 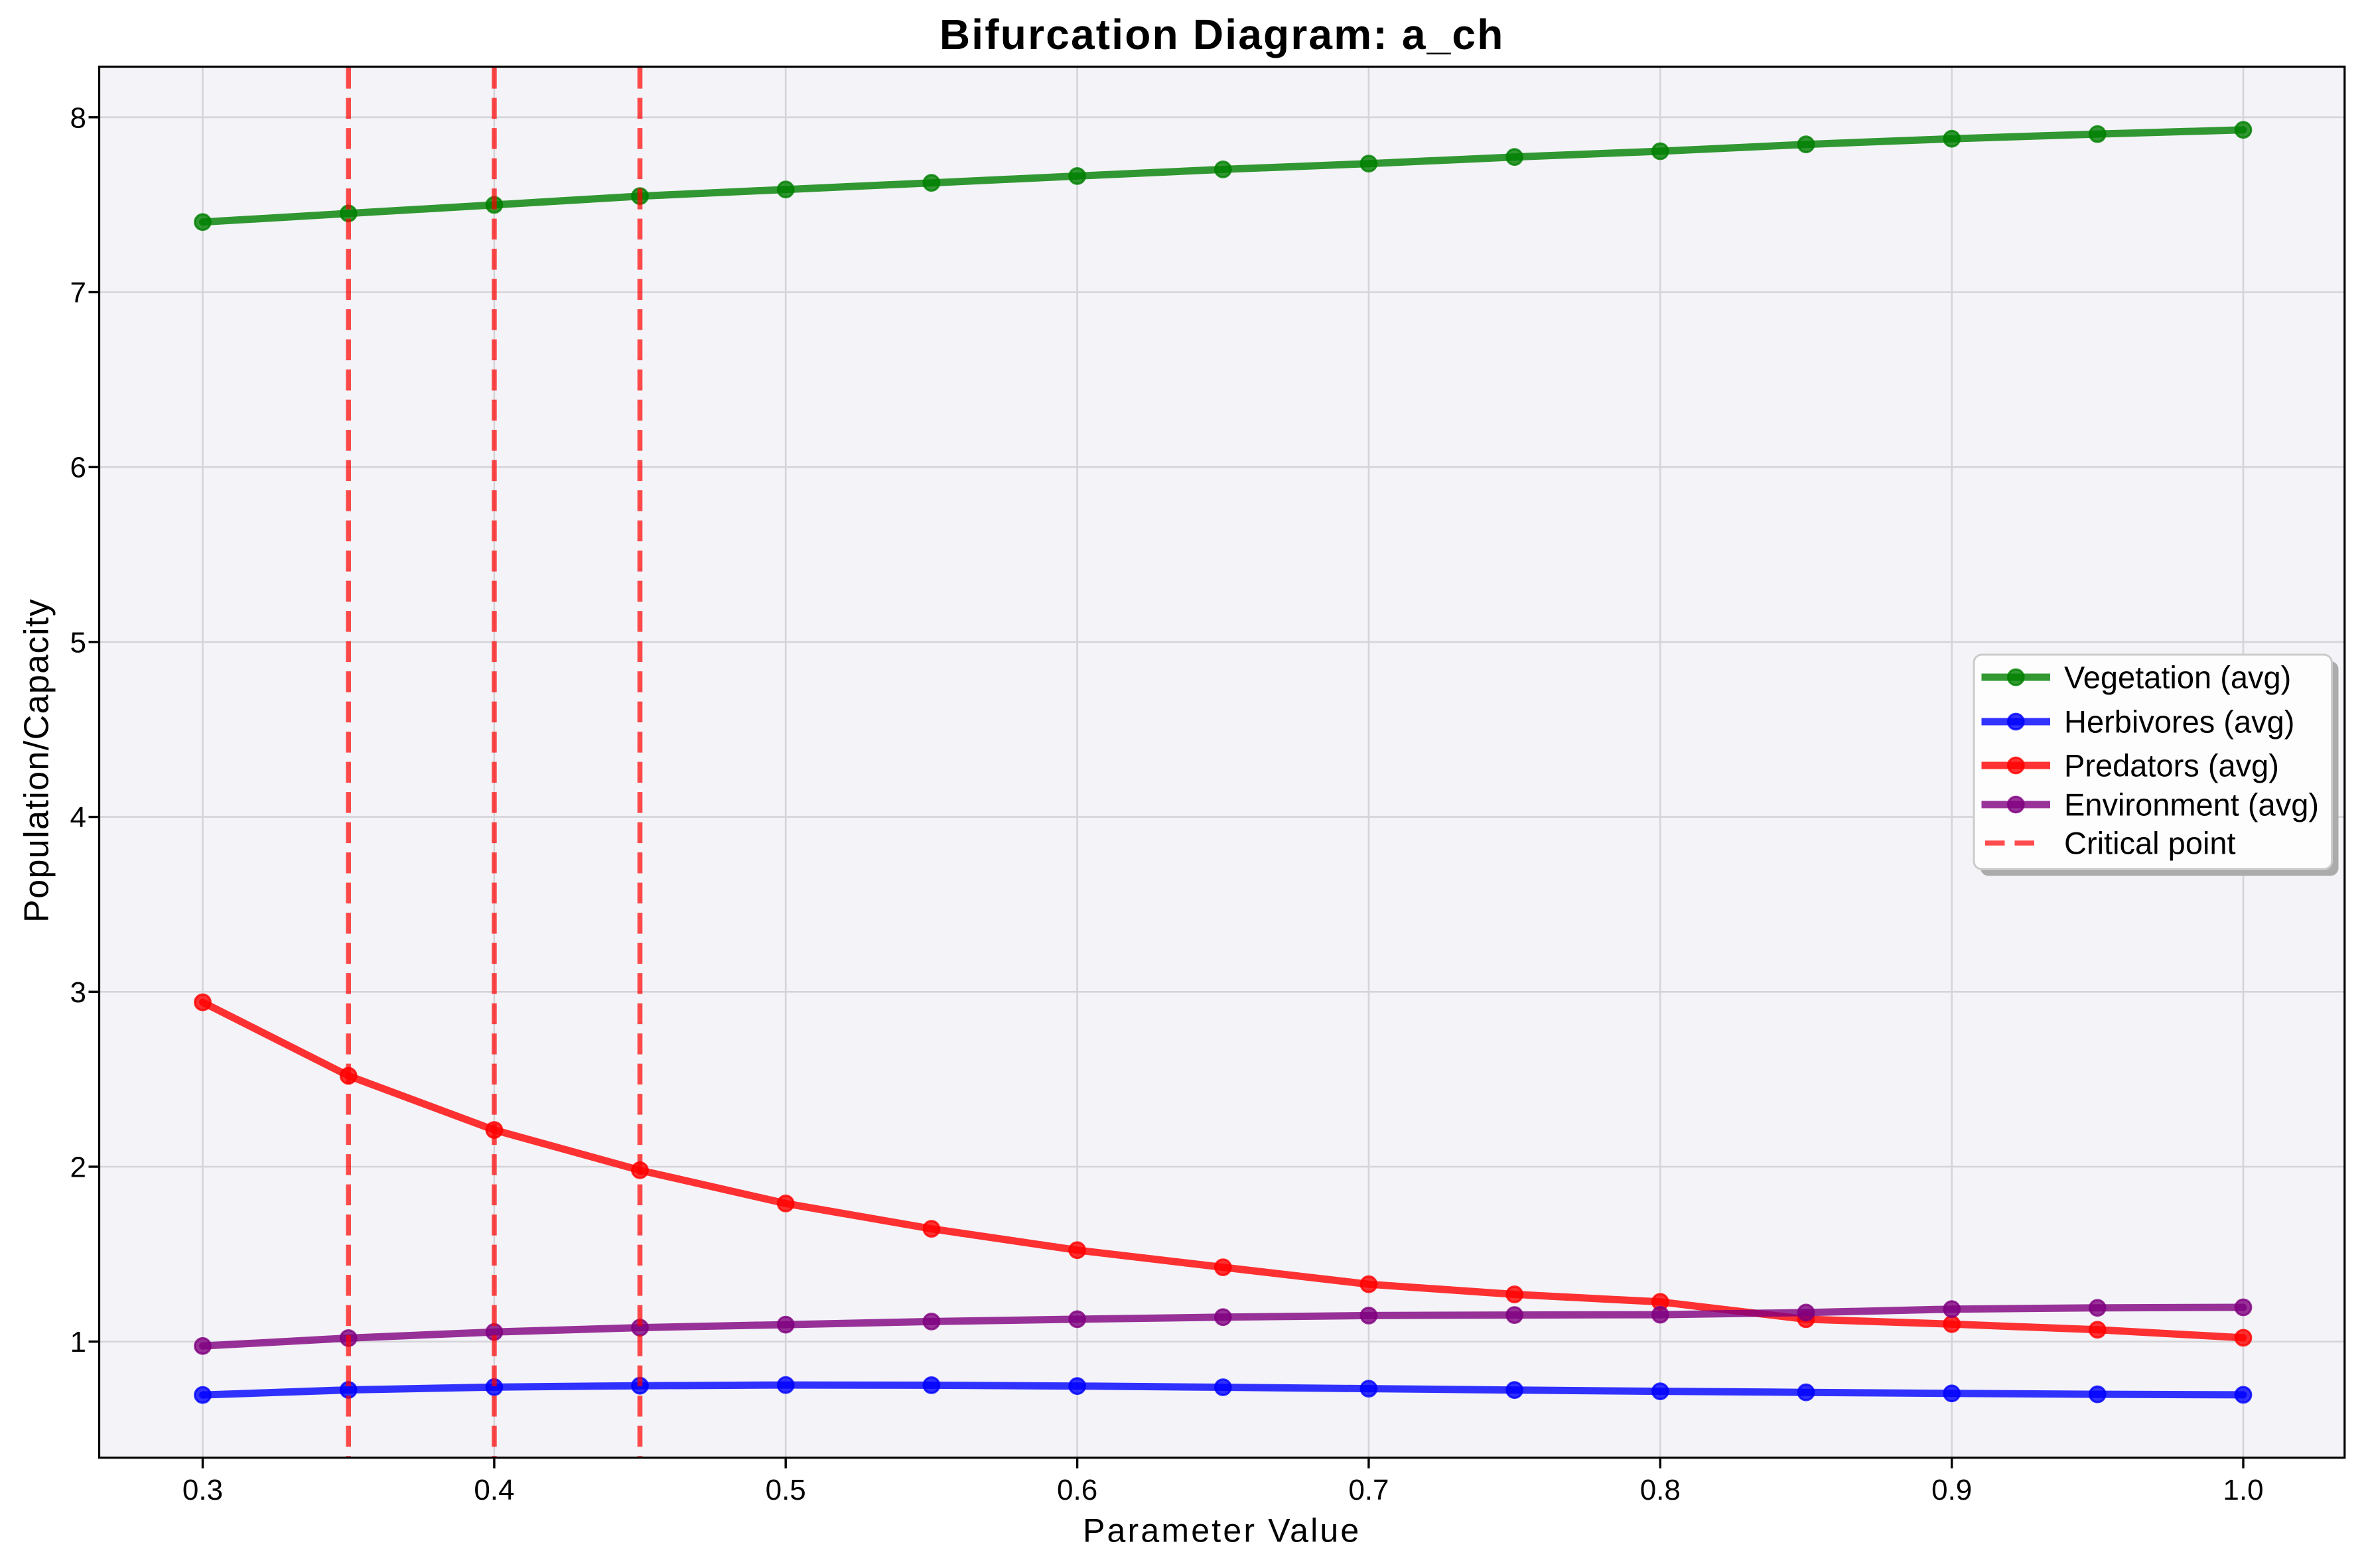 What do you see at coordinates (78, 468) in the screenshot?
I see `svg-text: 6` at bounding box center [78, 468].